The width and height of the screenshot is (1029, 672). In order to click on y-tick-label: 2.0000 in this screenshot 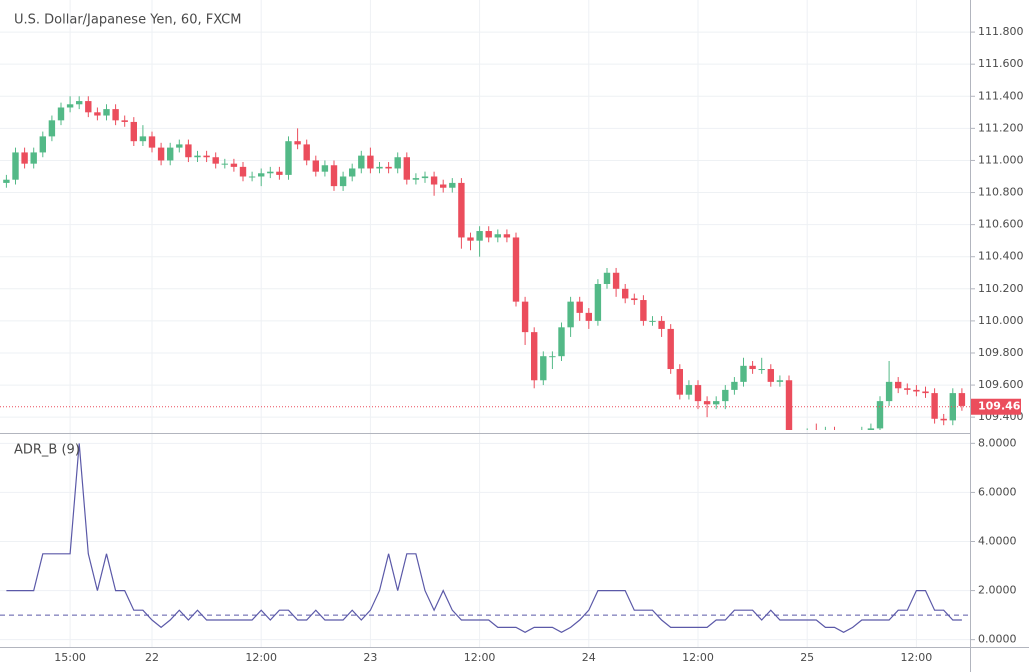, I will do `click(997, 590)`.